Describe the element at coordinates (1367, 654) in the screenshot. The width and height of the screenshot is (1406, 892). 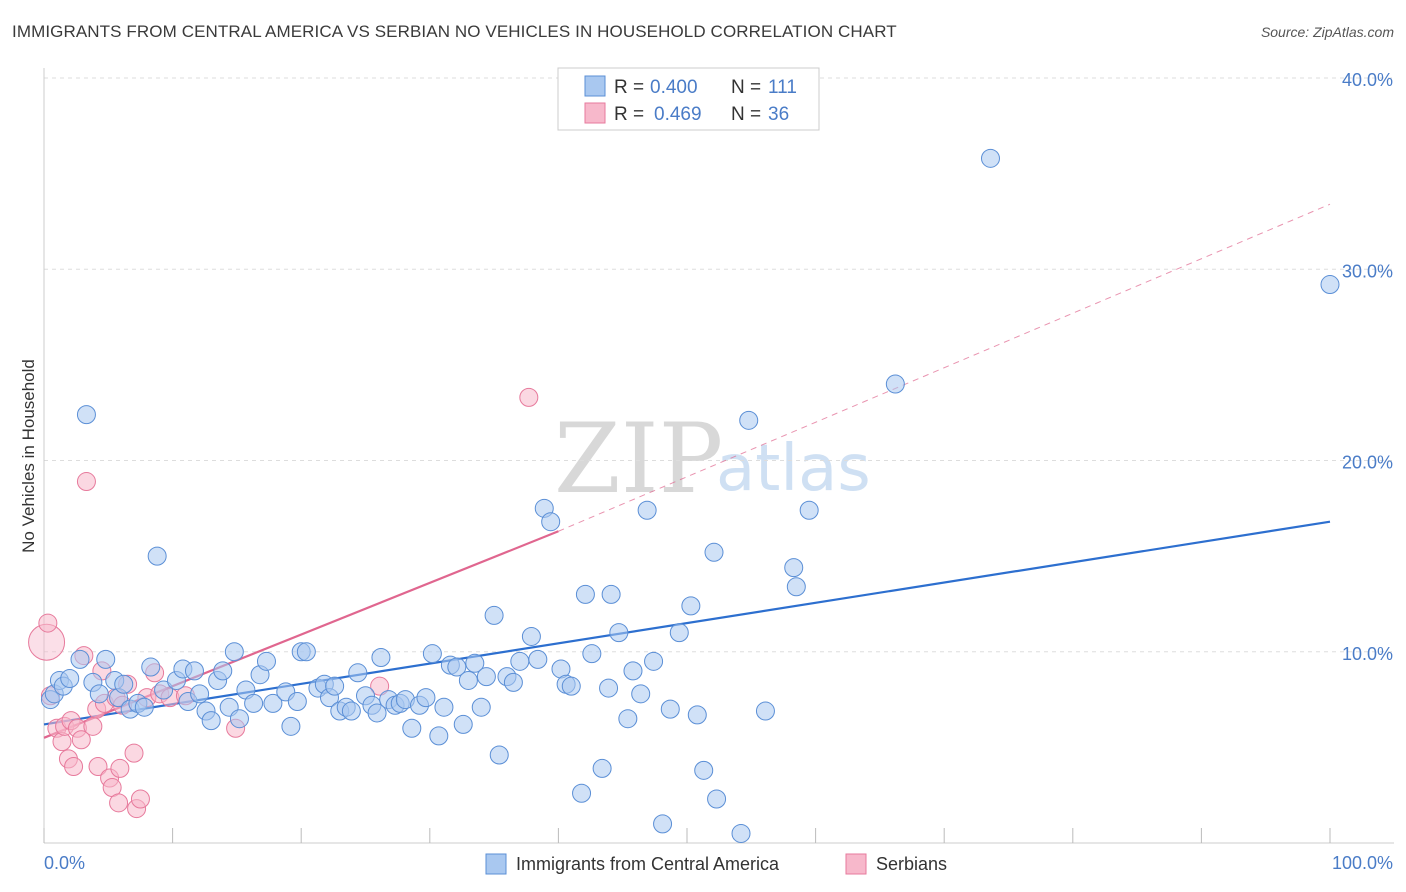
I see `y-tick-label: 10.0%` at that location.